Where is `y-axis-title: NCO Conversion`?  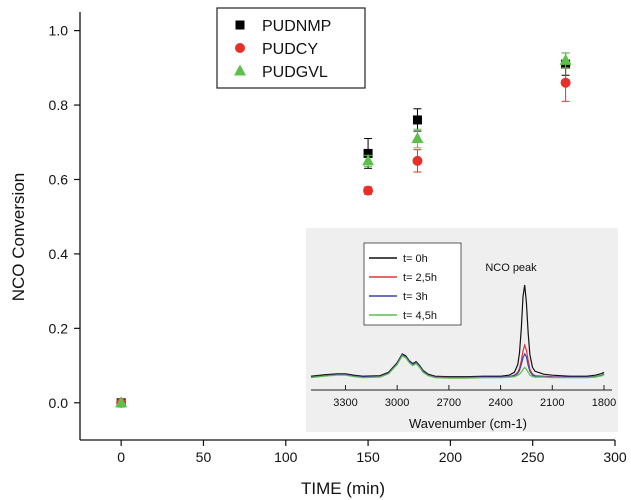 y-axis-title: NCO Conversion is located at coordinates (18, 237).